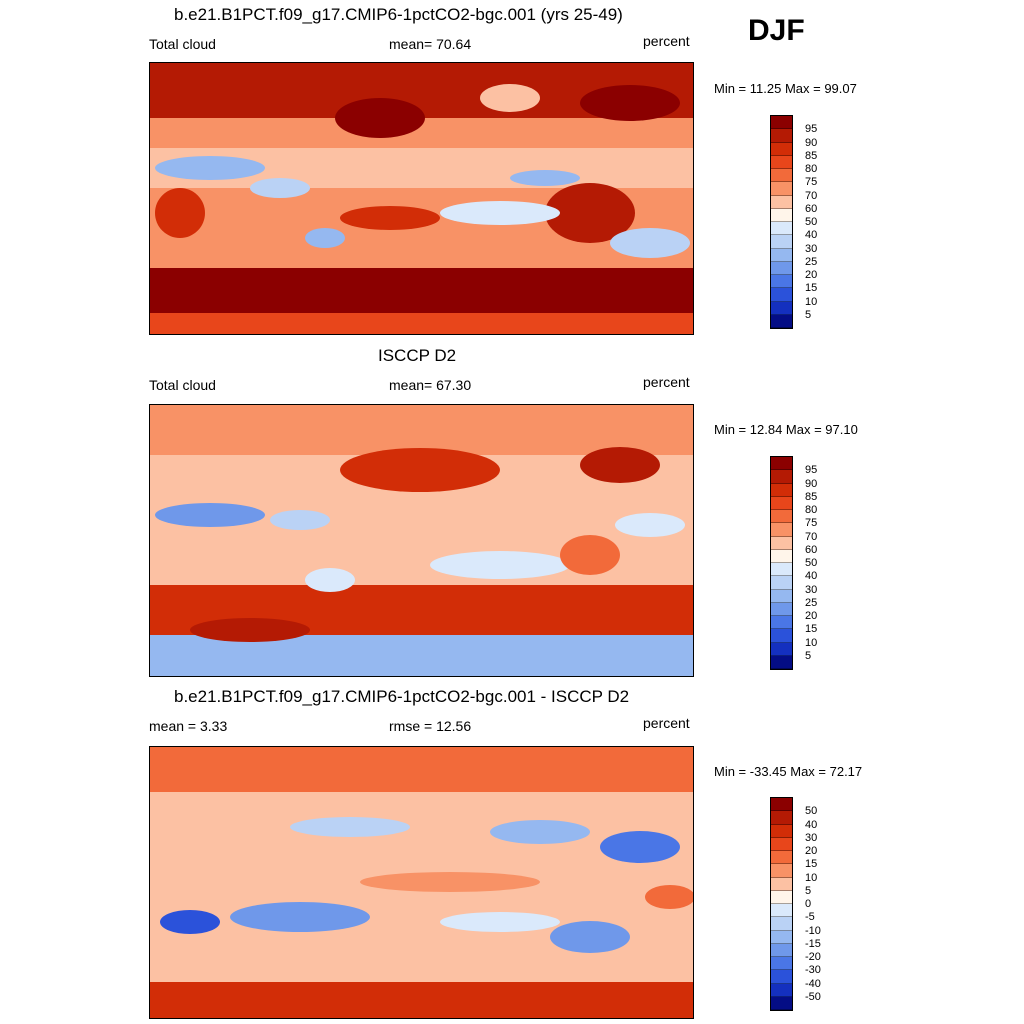 This screenshot has width=1024, height=1024. I want to click on colorbar-tick-label: -50, so click(813, 996).